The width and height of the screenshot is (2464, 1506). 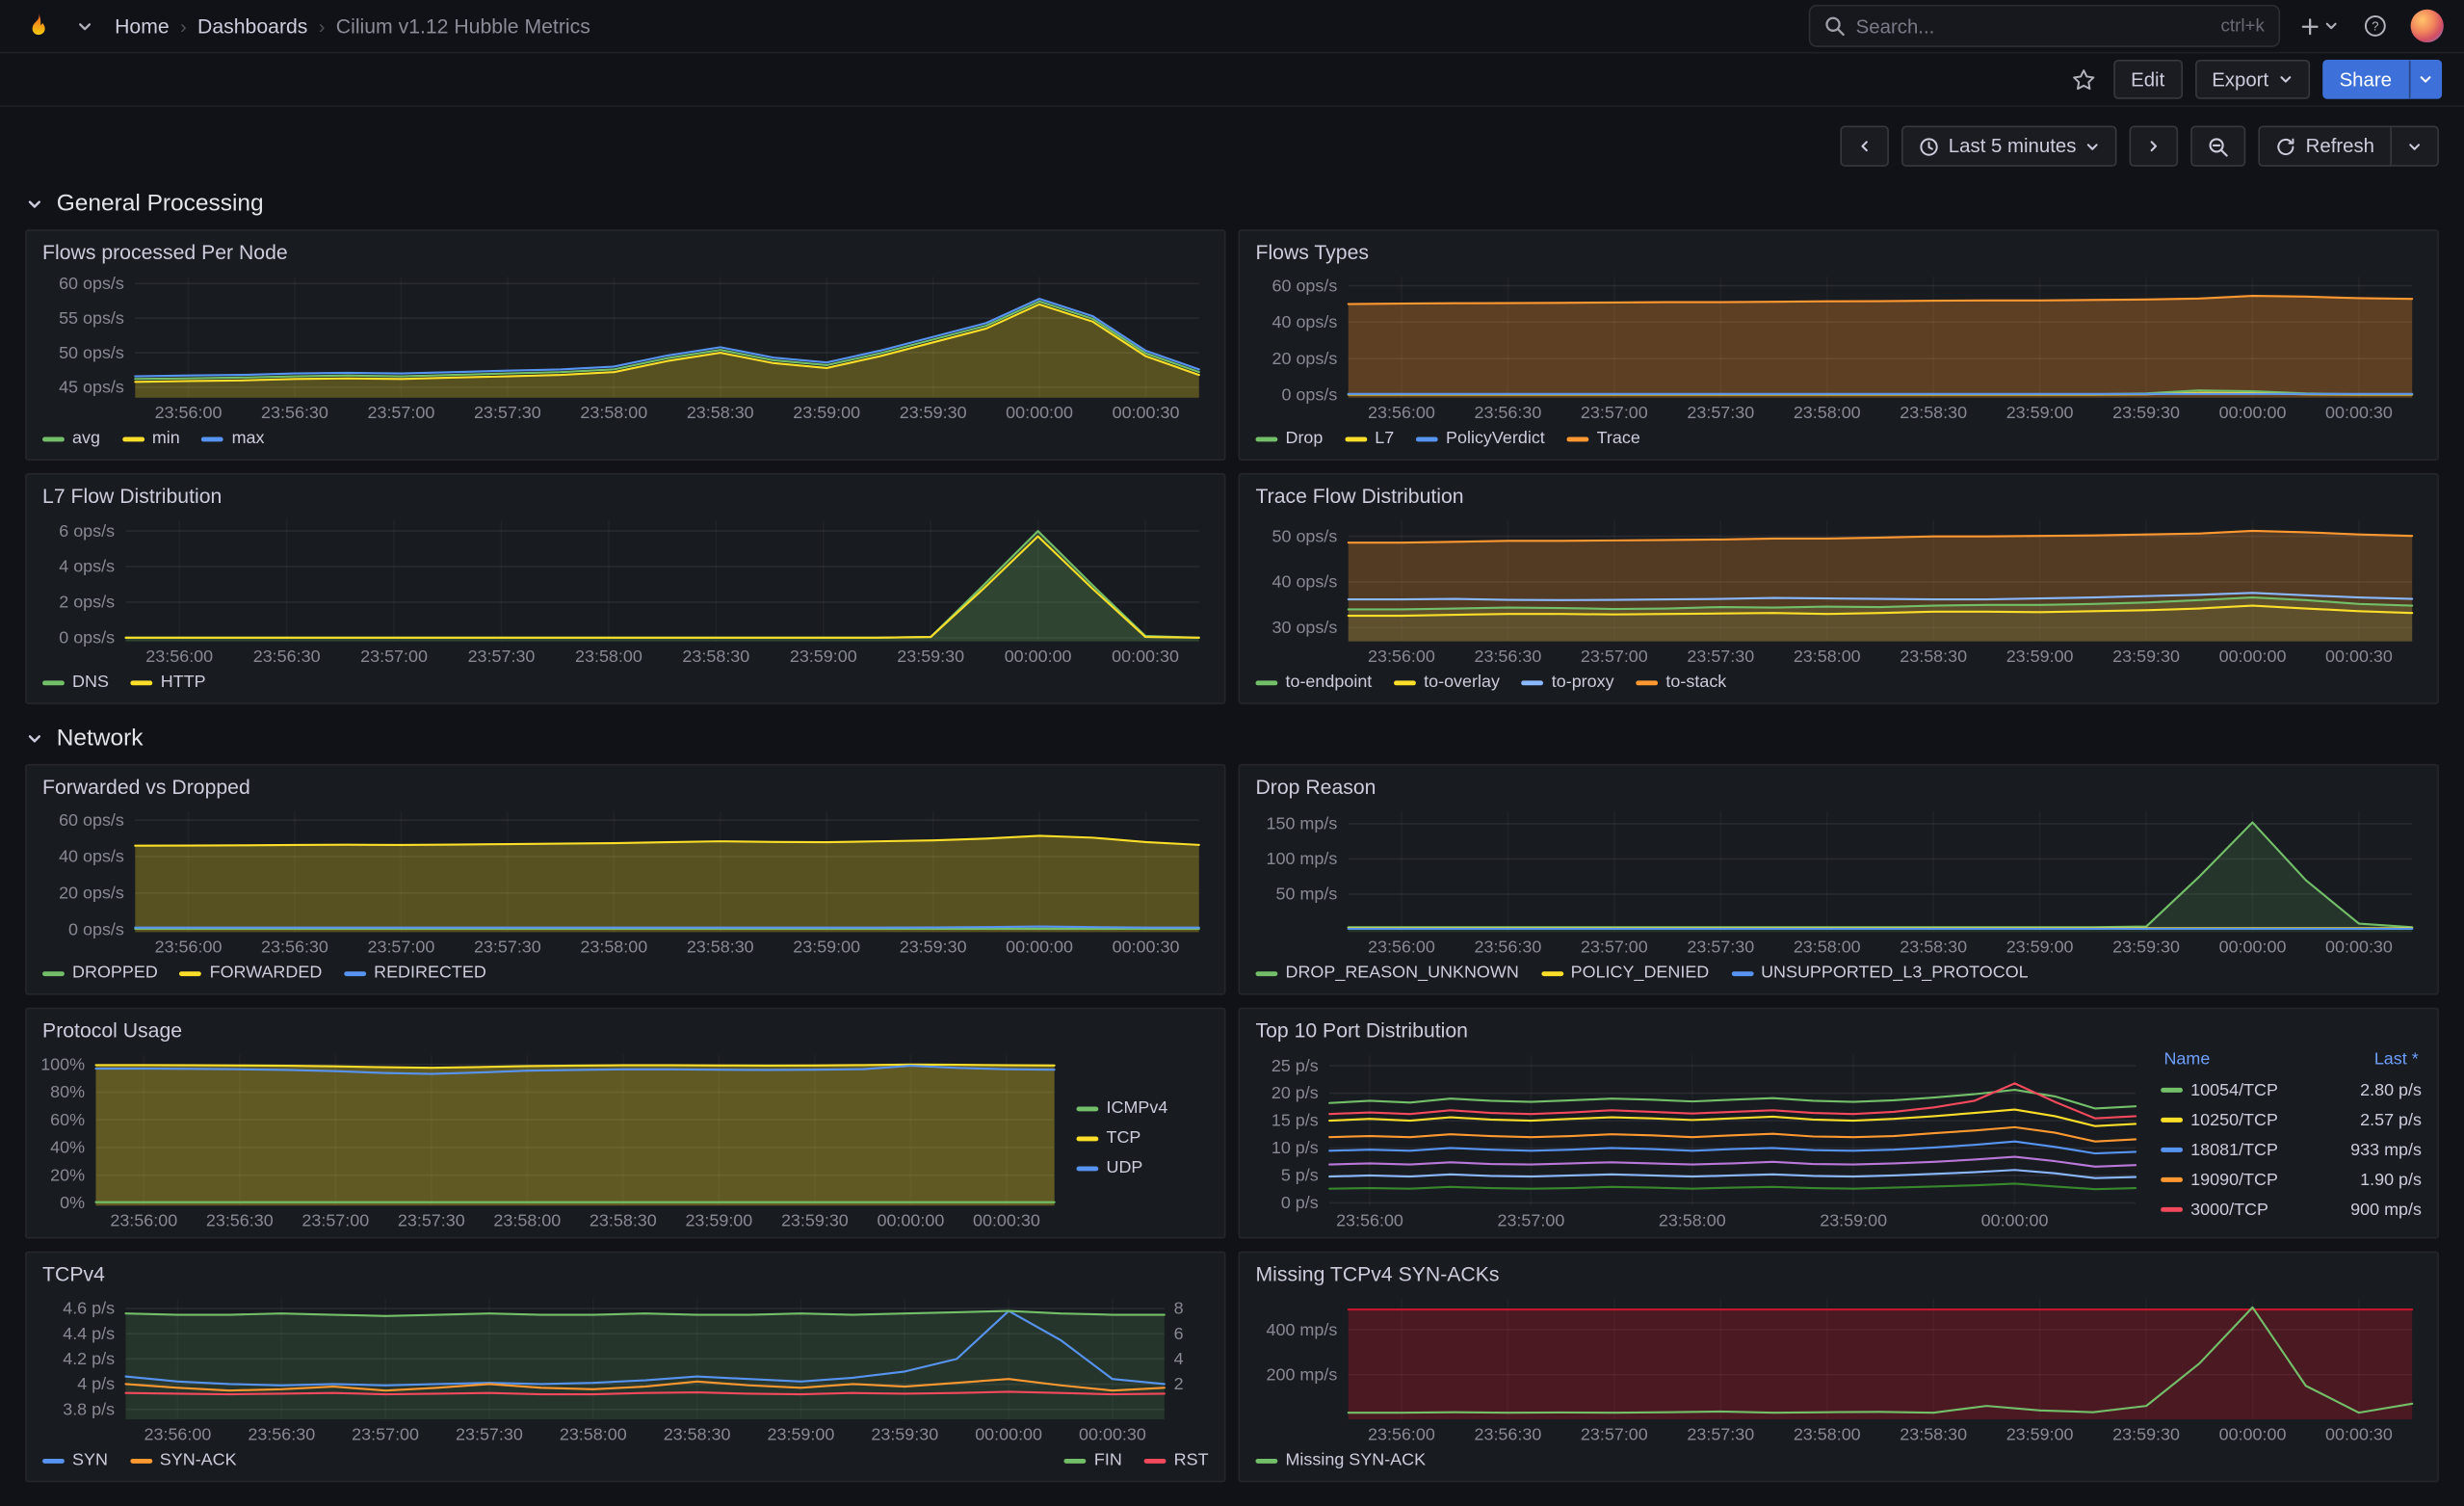 I want to click on legend-item: DROP_REASON_UNKNOWN, so click(x=1387, y=973).